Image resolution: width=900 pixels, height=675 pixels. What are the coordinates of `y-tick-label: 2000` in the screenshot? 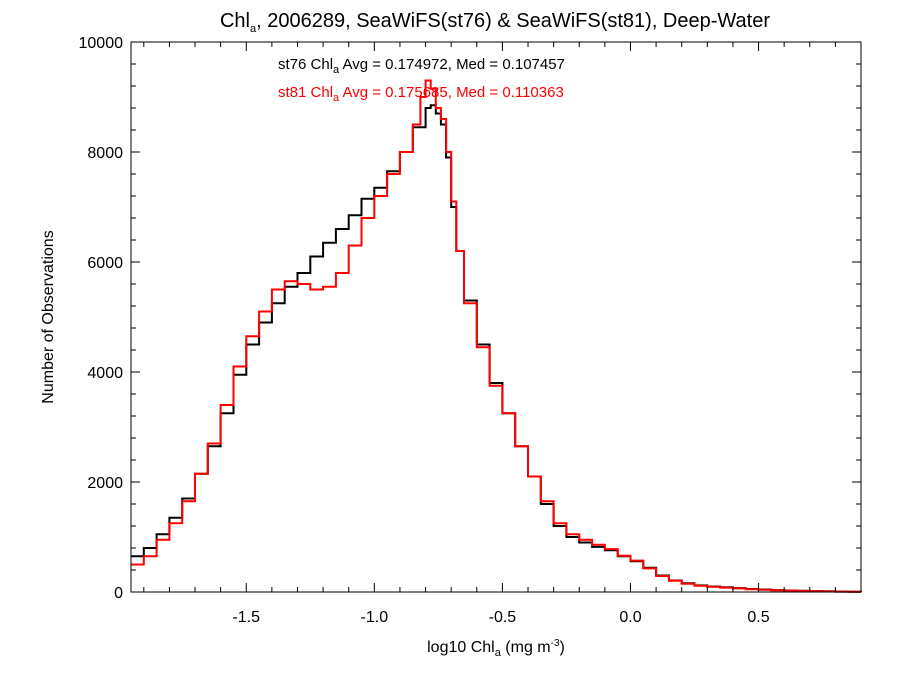 It's located at (105, 483).